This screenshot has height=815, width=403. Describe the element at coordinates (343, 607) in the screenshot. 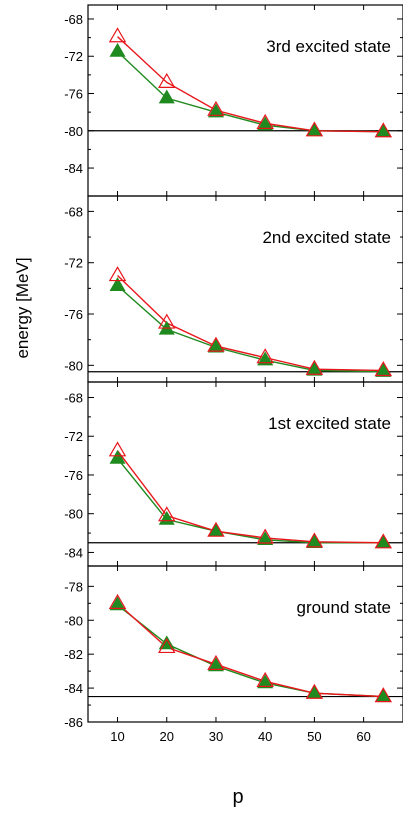

I see `panel-title: ground state` at that location.